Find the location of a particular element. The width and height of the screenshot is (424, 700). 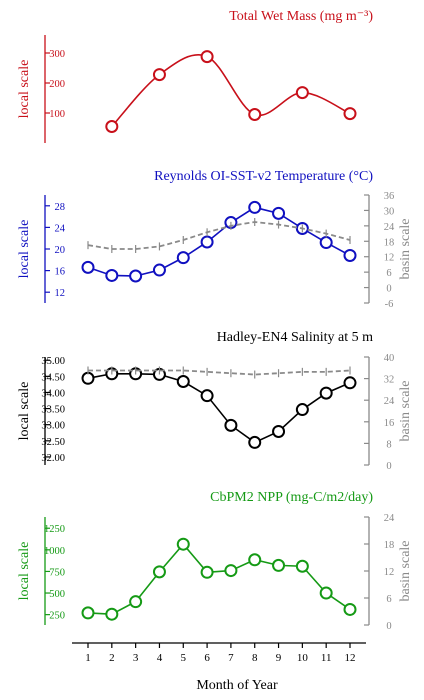

right-tick-label: 16 is located at coordinates (389, 423).